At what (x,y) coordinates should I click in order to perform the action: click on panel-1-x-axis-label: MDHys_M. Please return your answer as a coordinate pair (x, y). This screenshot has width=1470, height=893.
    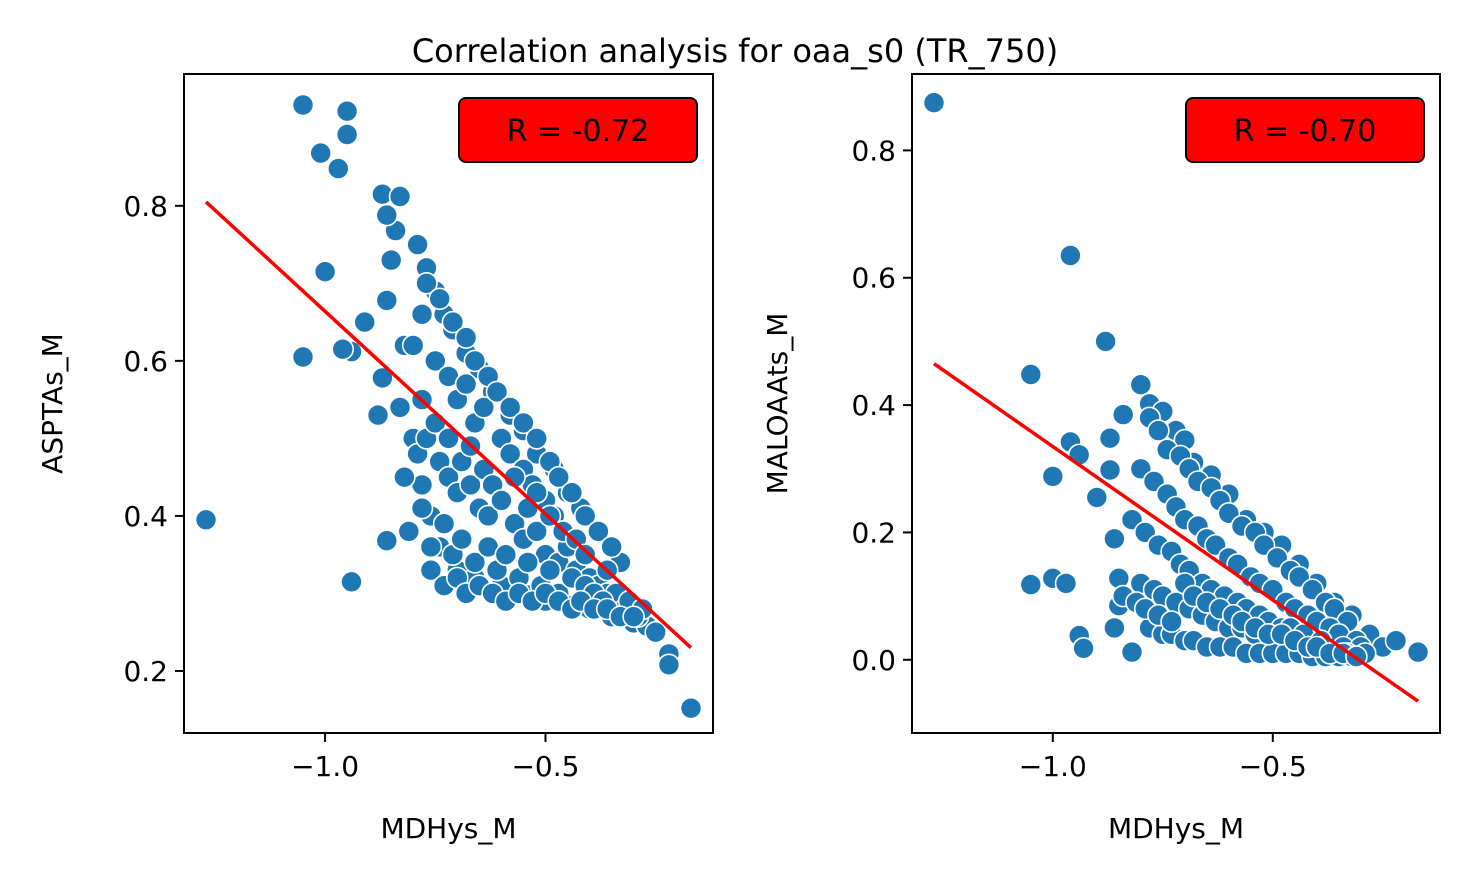
    Looking at the image, I should click on (448, 828).